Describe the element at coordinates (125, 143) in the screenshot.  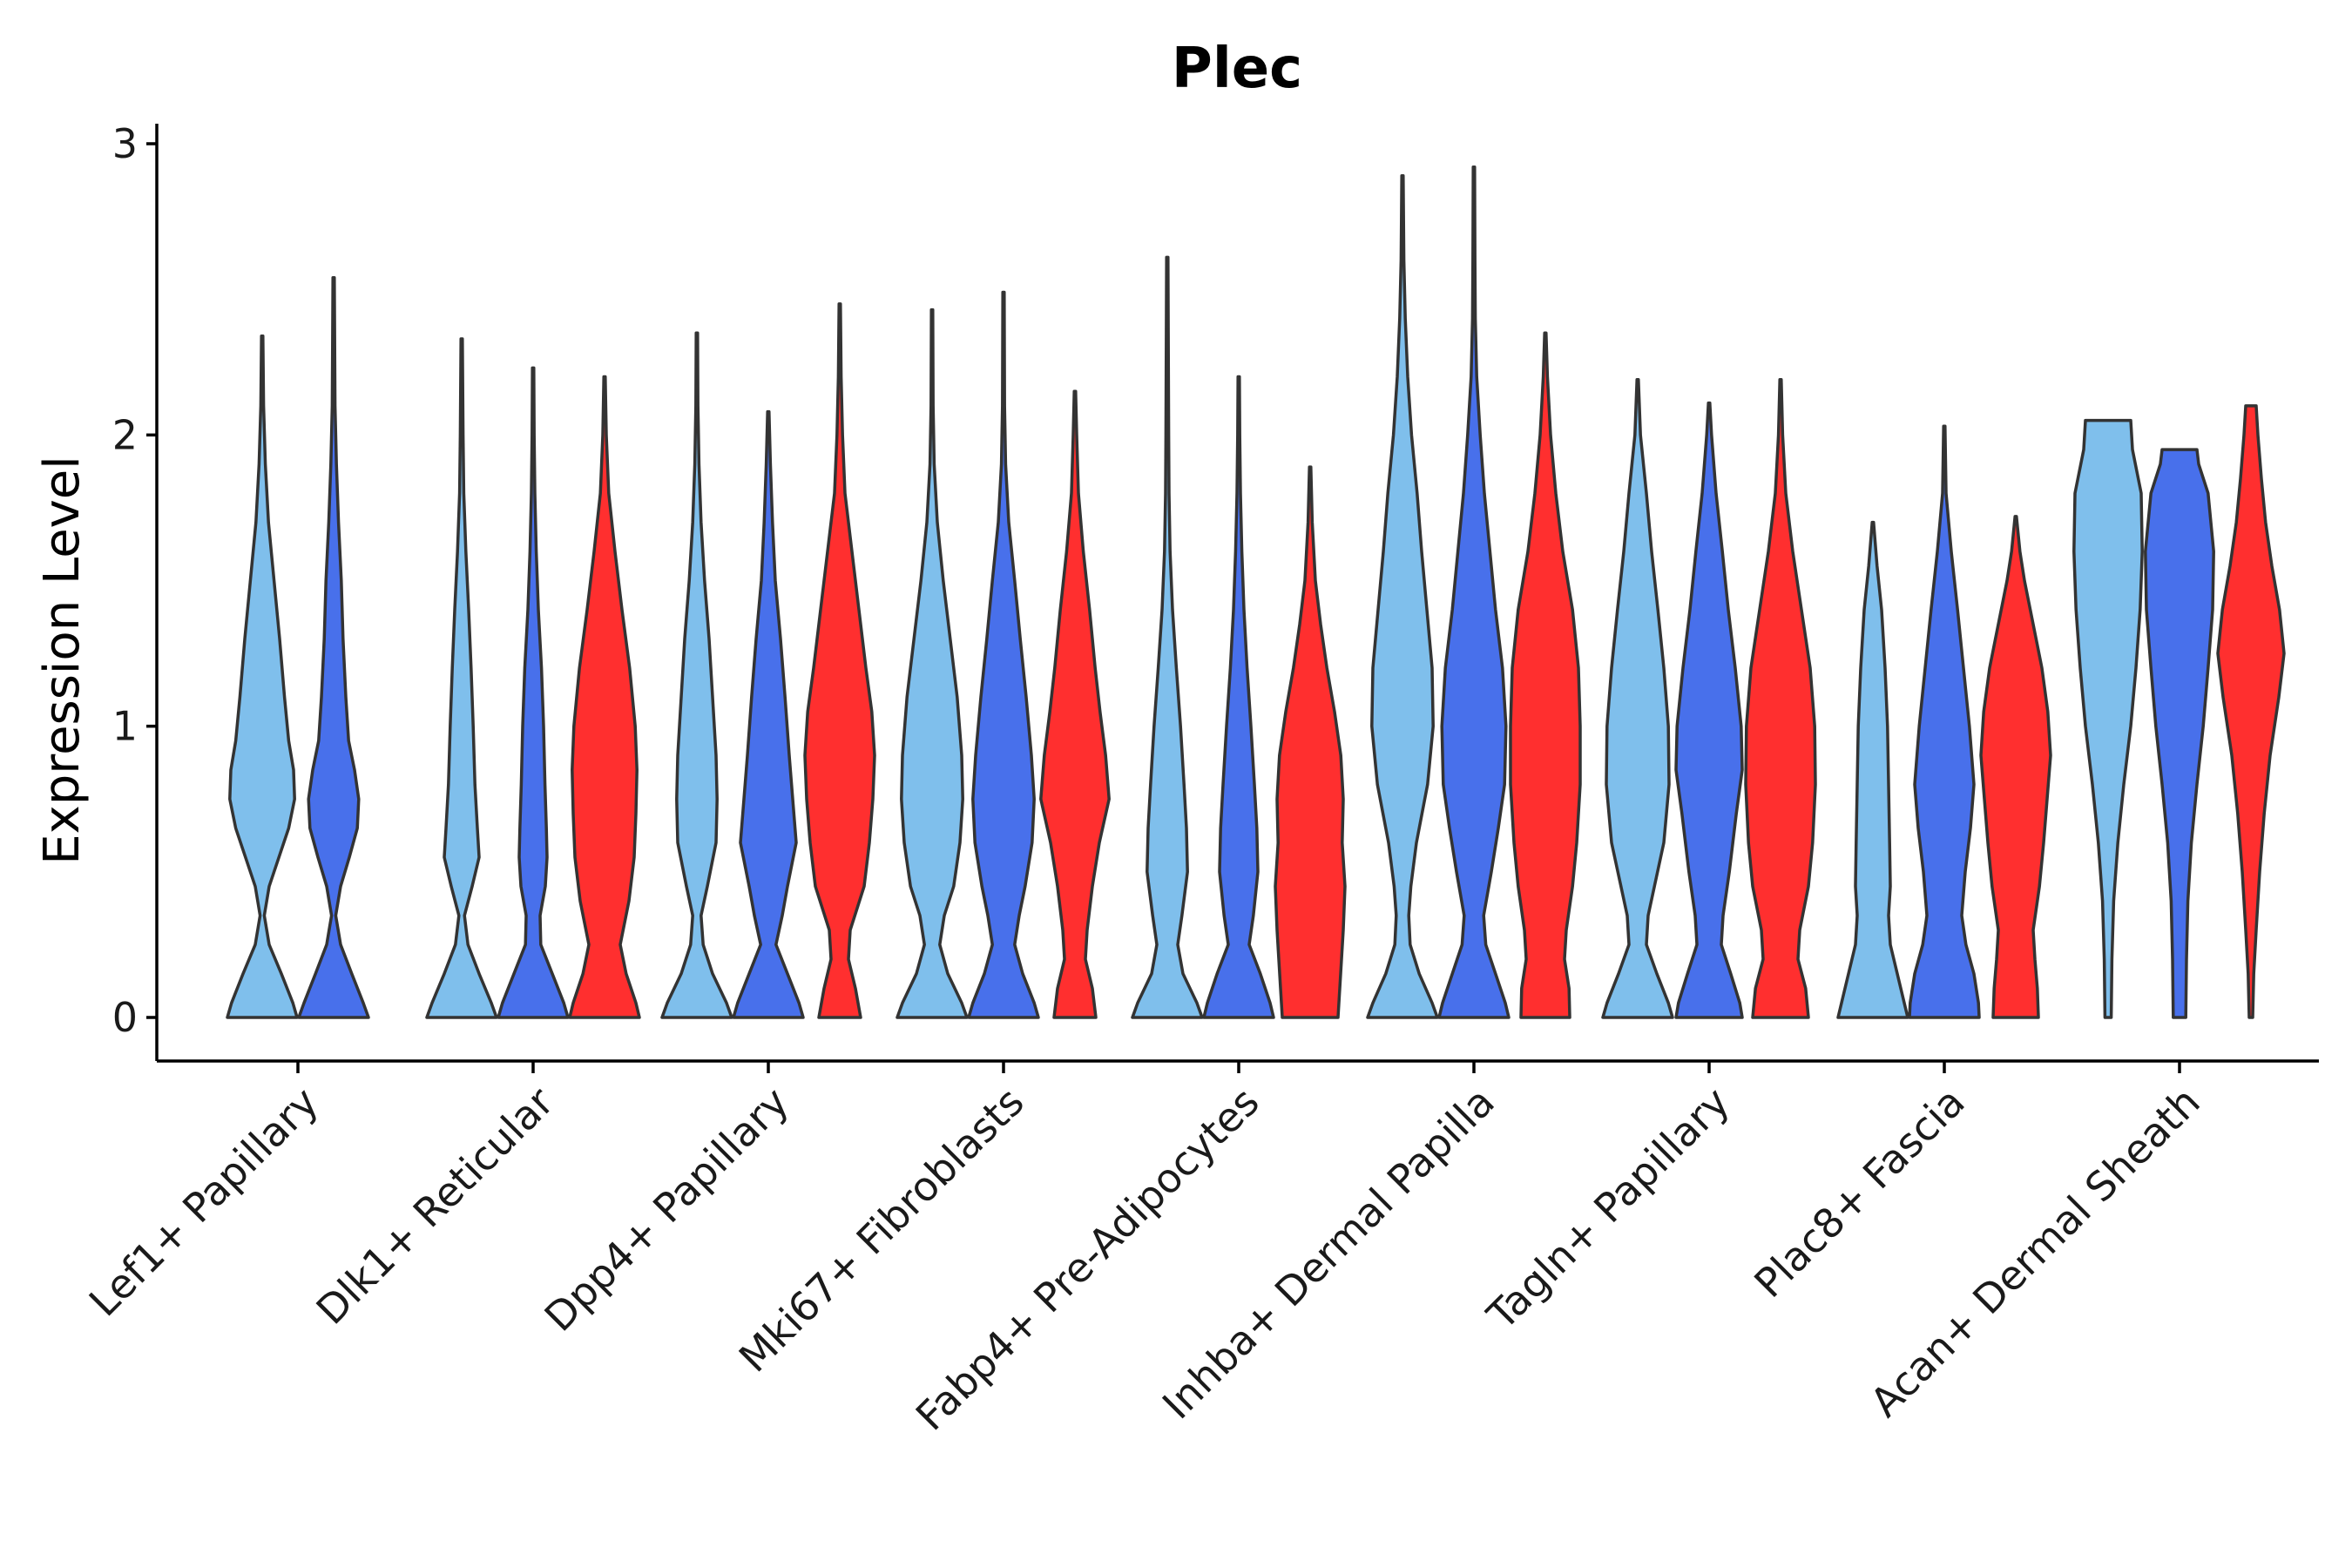
I see `y-tick-label: 3` at that location.